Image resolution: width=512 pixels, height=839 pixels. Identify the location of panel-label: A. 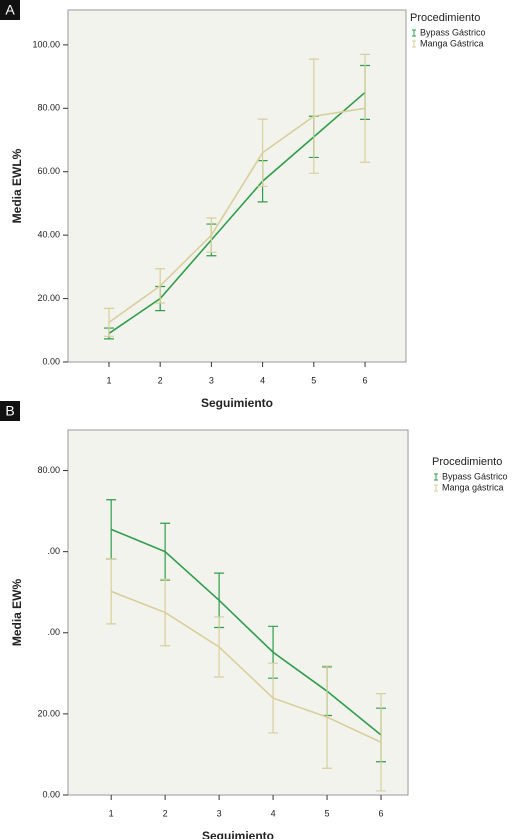
(10, 10).